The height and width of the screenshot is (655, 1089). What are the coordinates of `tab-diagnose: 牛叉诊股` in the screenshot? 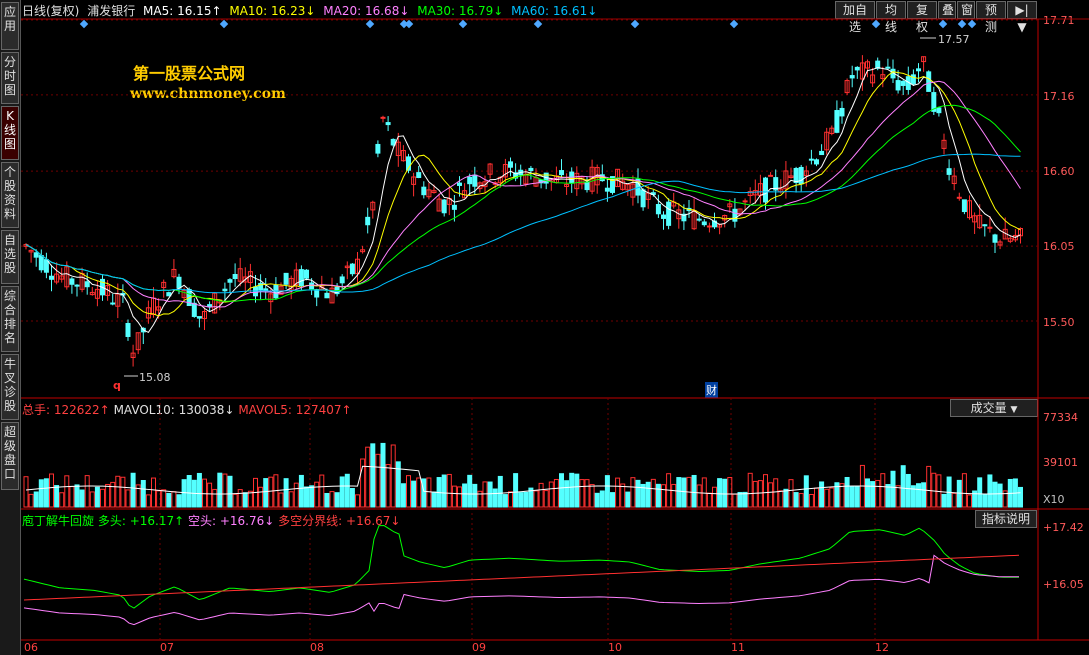 It's located at (10, 387).